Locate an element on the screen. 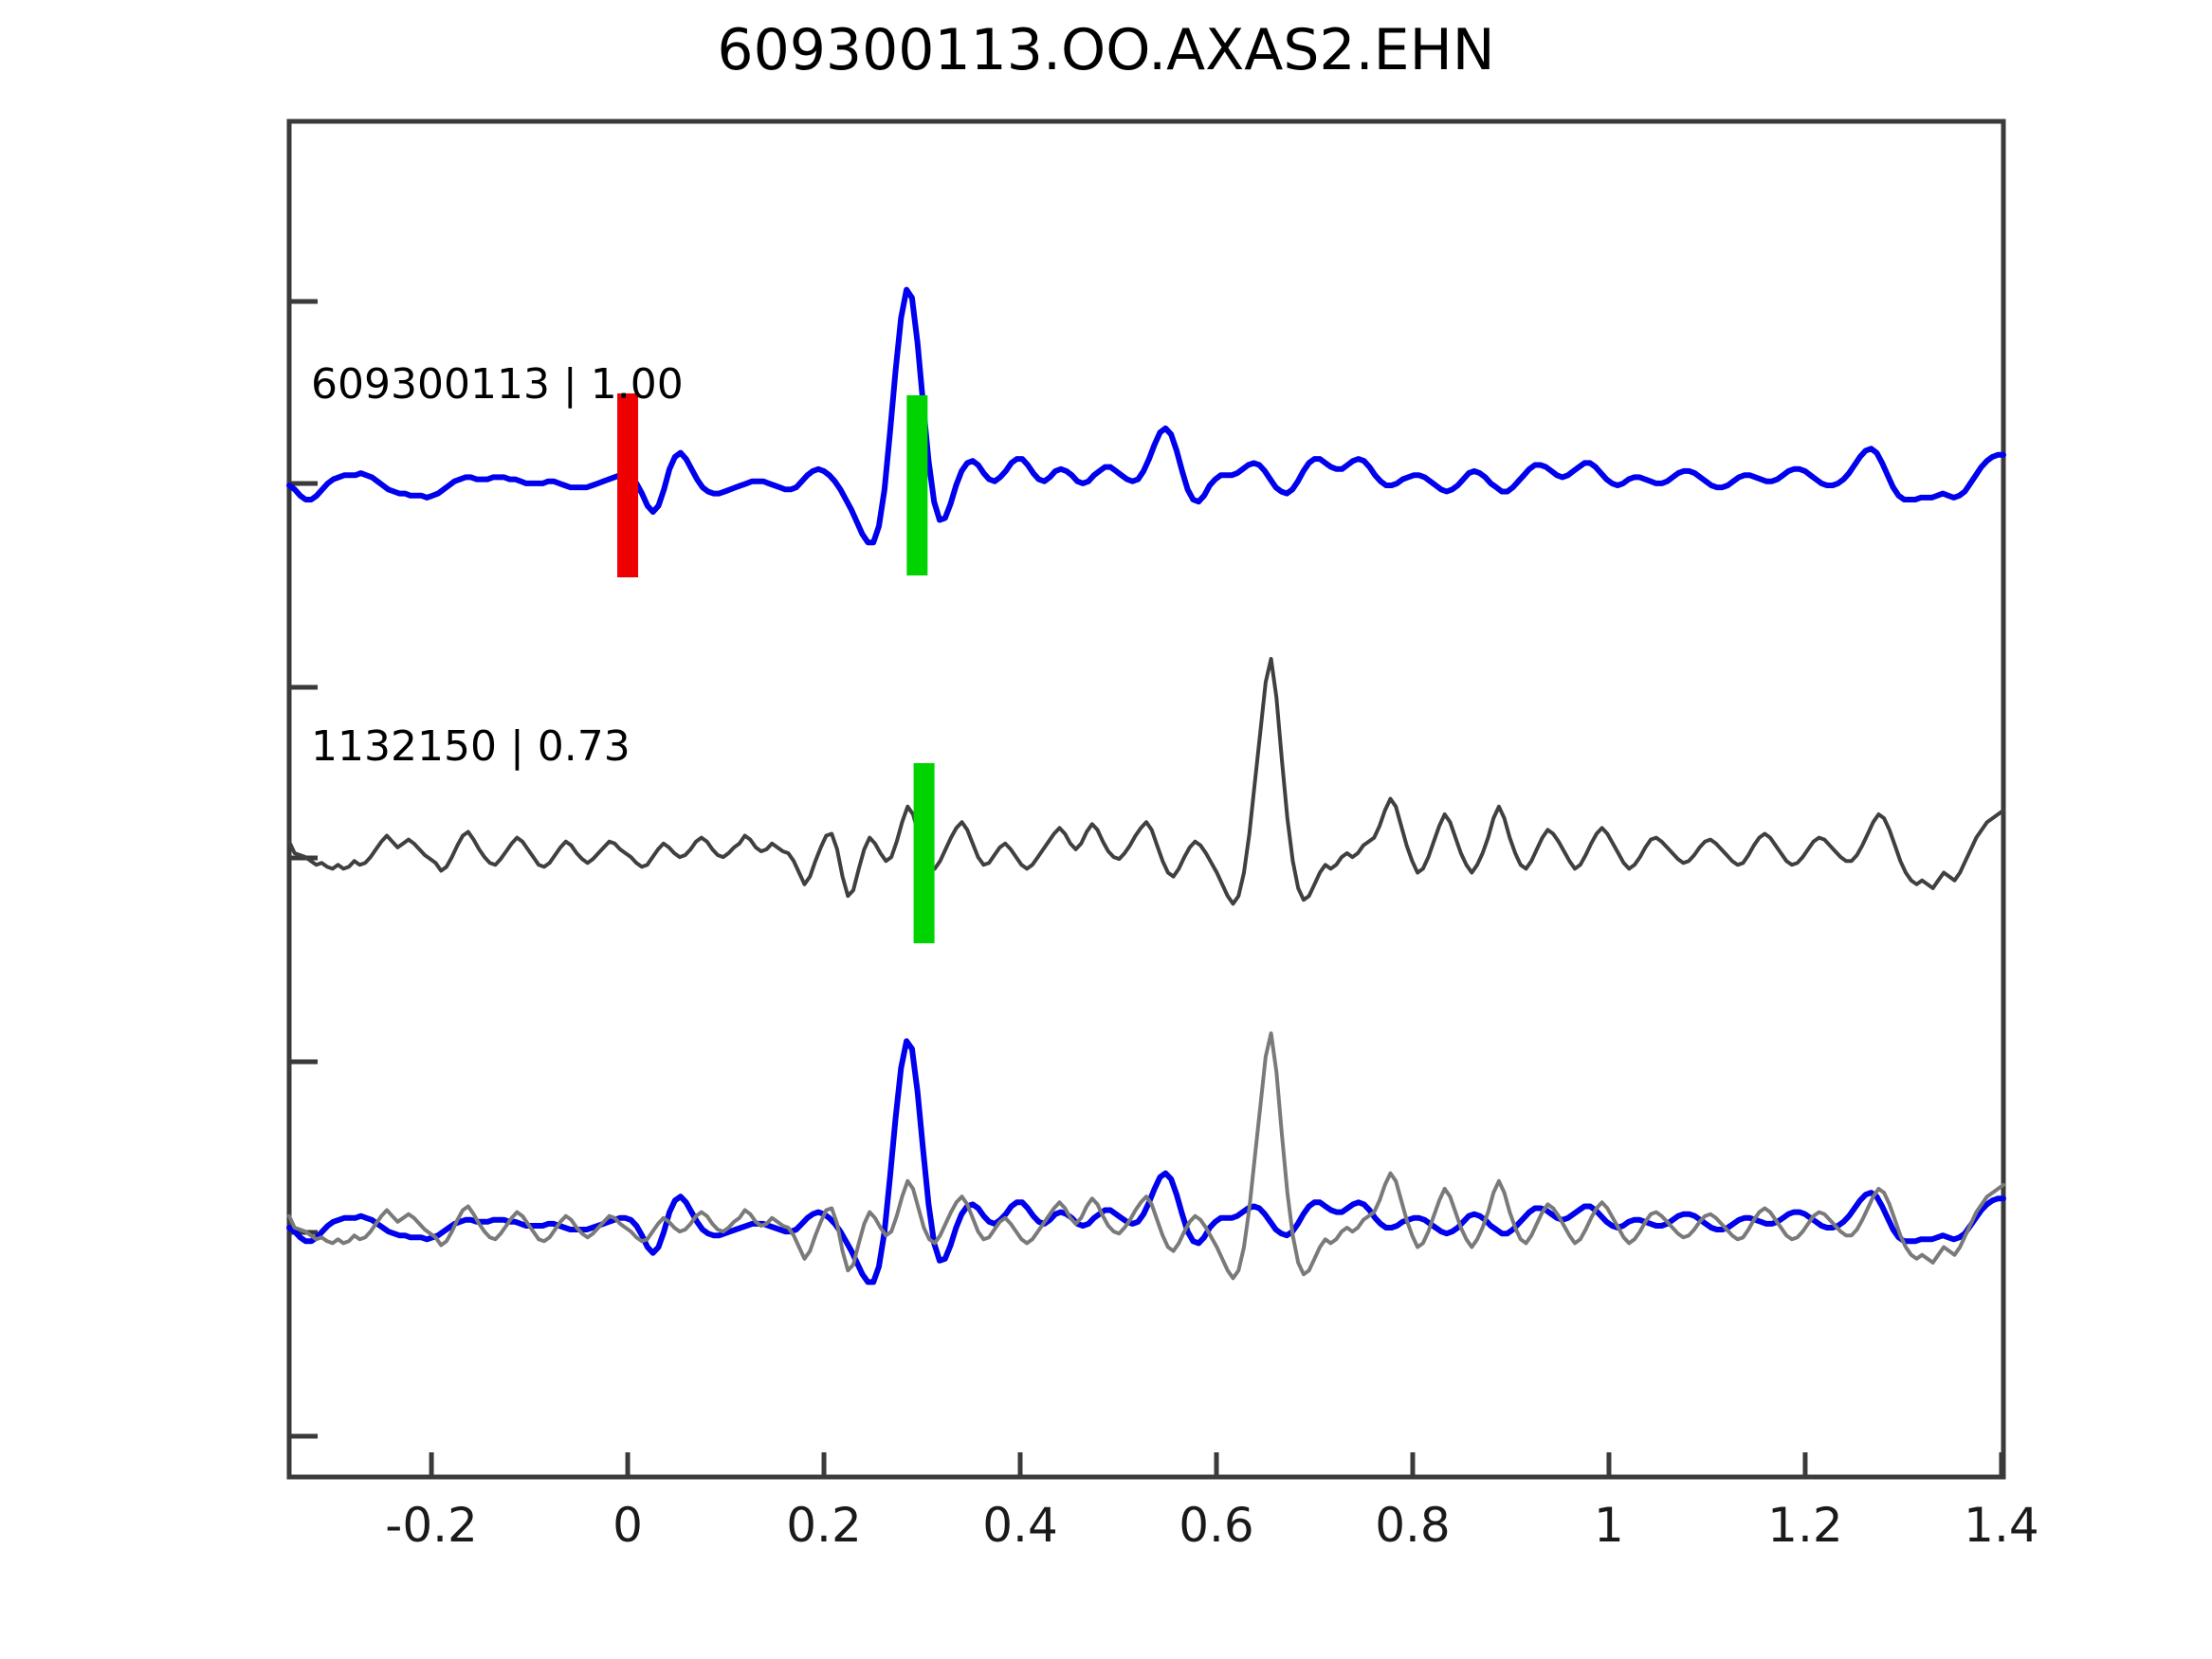 This screenshot has height=1659, width=2212. pick-marker-group is located at coordinates (776, 668).